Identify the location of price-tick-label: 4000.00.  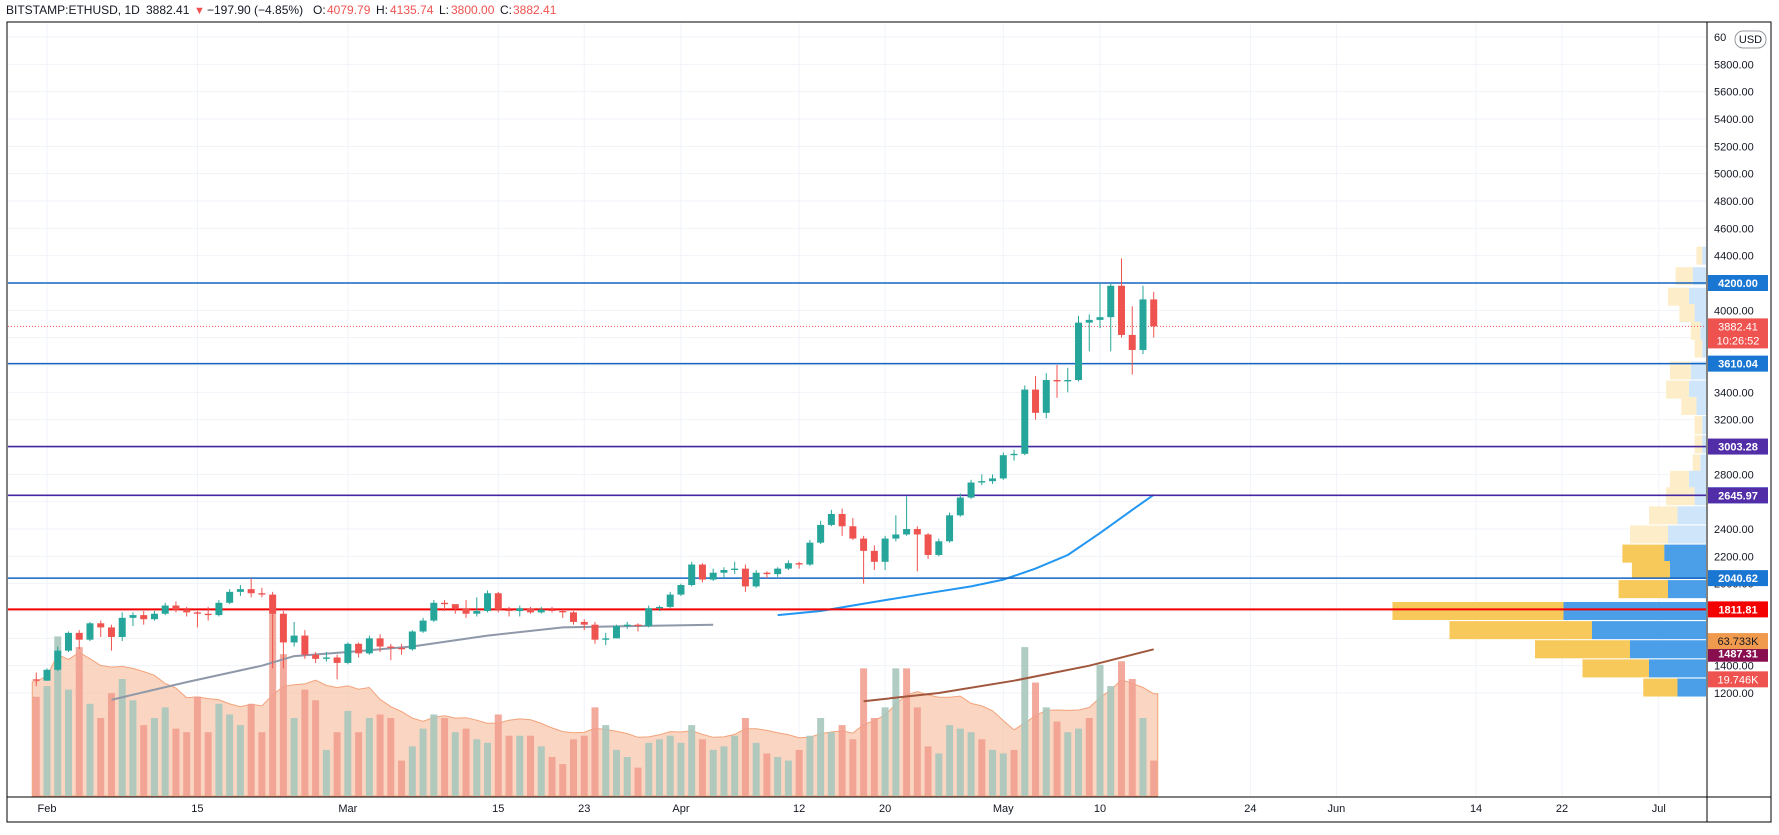
(1734, 311).